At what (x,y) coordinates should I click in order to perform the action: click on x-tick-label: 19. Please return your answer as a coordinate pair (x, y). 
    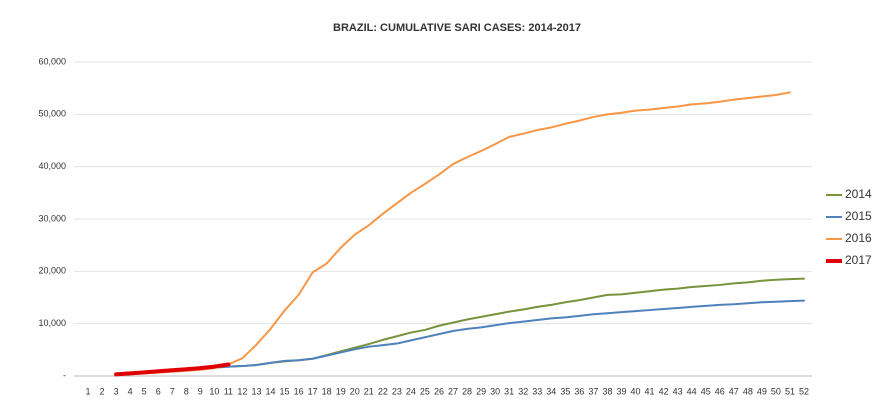
    Looking at the image, I should click on (341, 391).